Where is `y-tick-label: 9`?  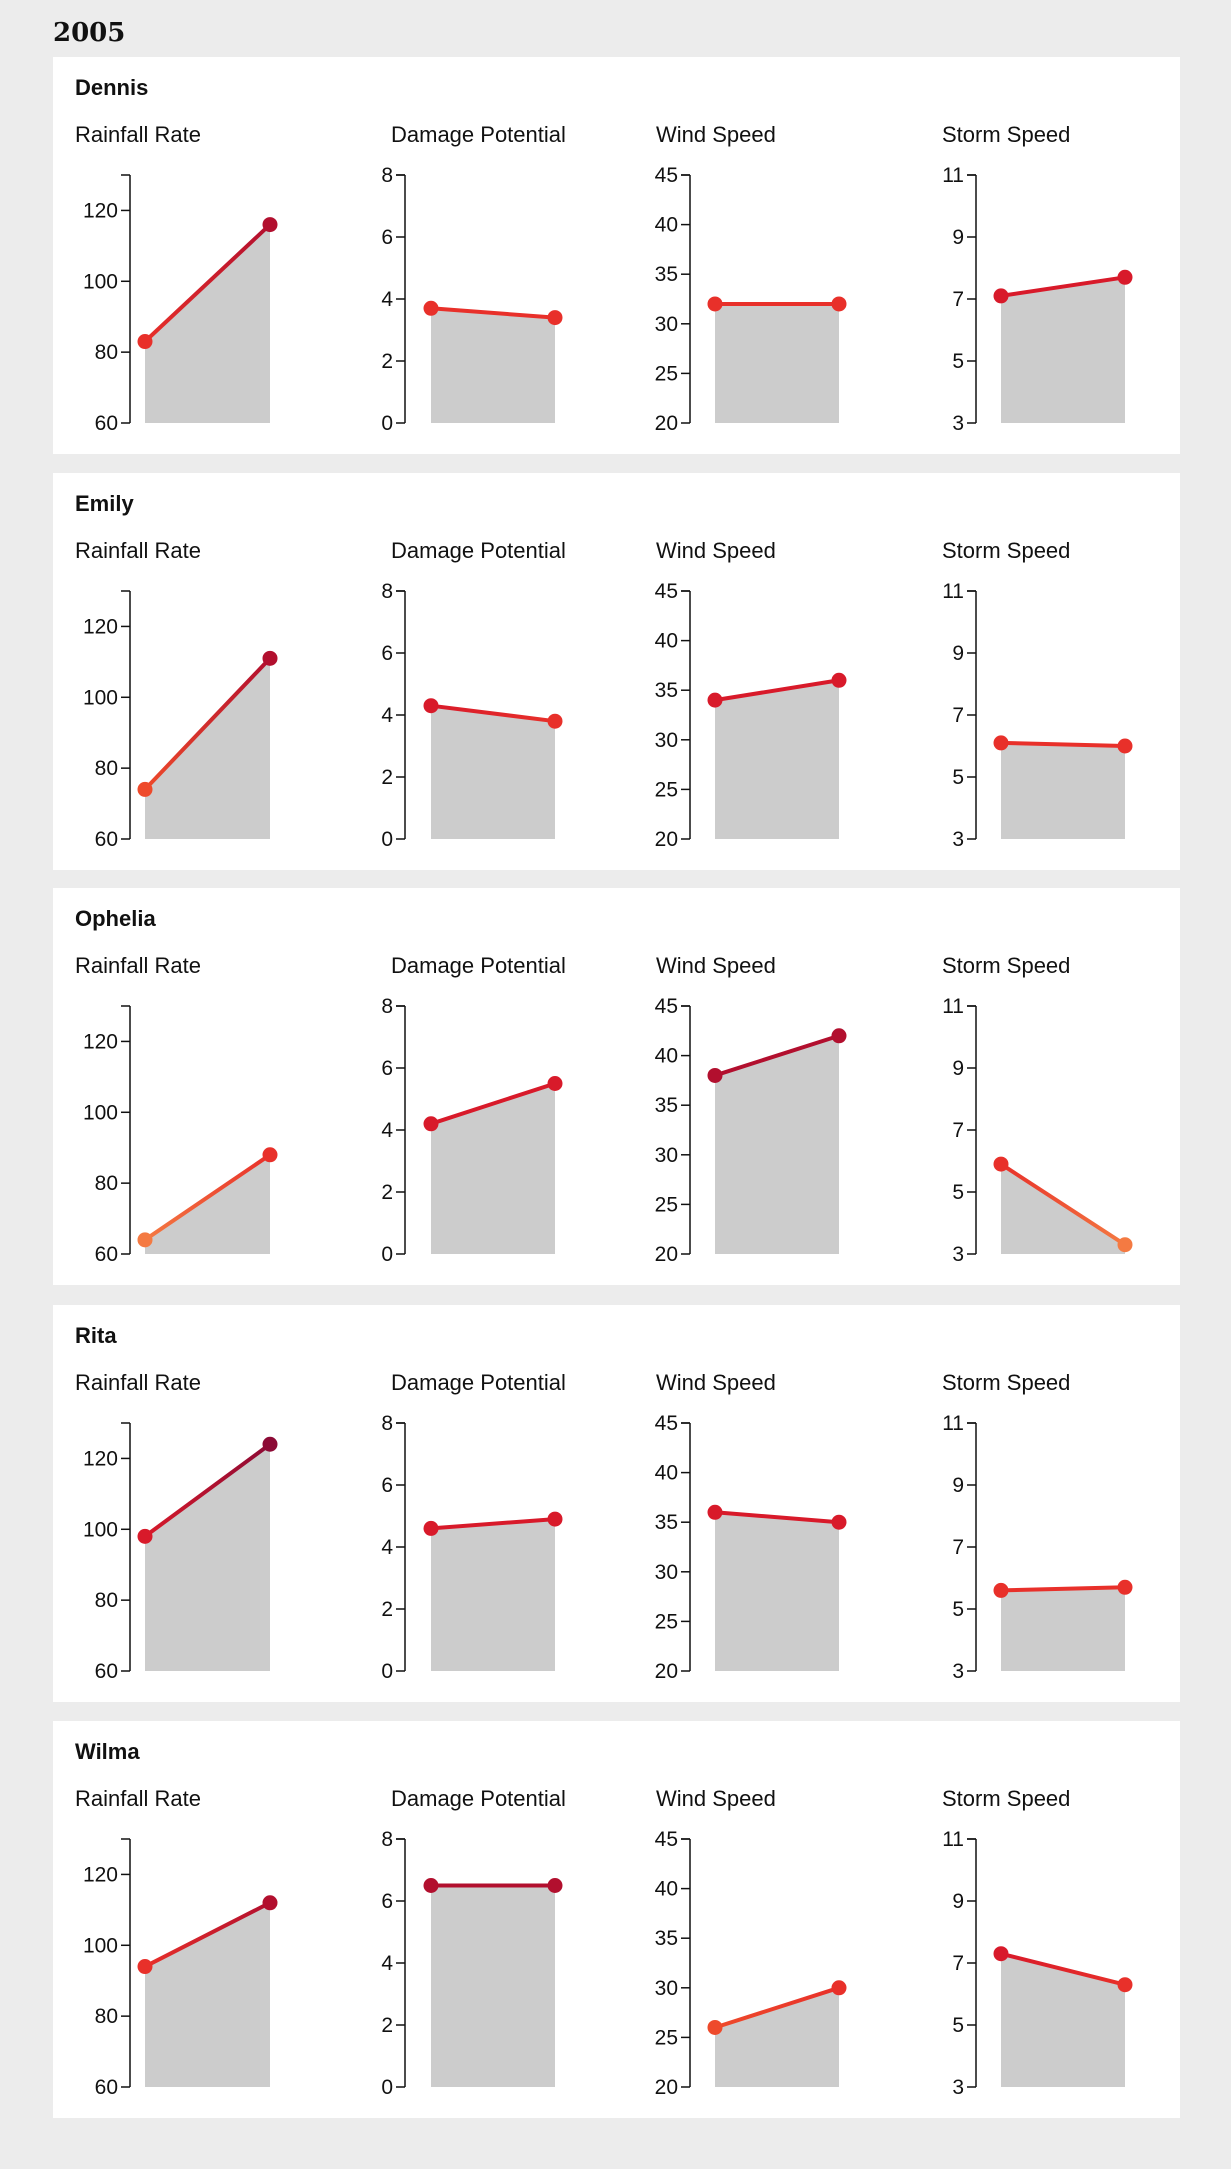
y-tick-label: 9 is located at coordinates (958, 1068).